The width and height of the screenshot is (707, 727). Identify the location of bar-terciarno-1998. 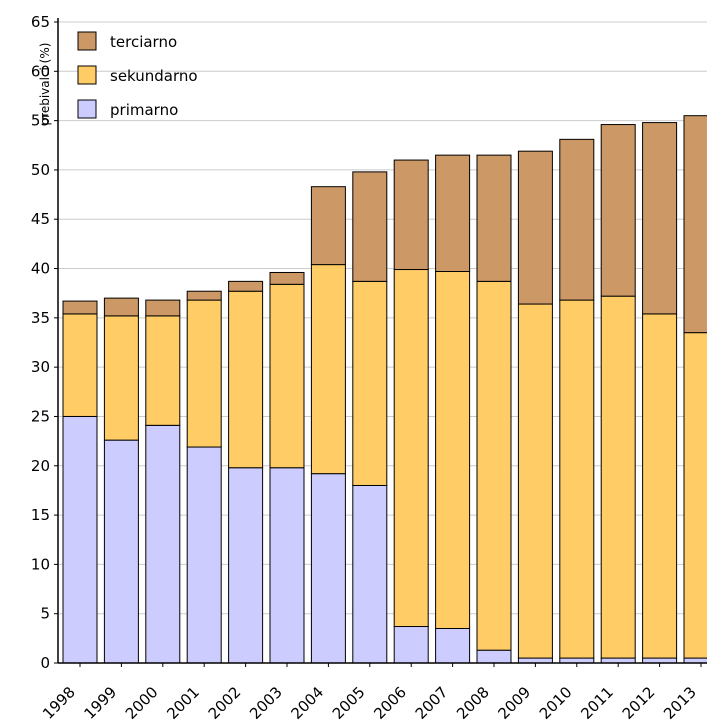
(80, 307).